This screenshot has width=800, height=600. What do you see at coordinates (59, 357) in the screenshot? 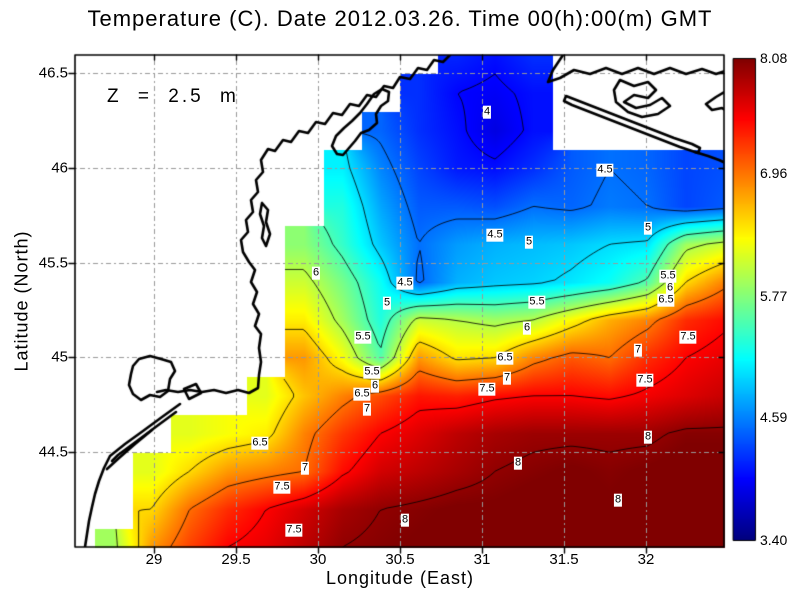
I see `y-tick-label: 45` at bounding box center [59, 357].